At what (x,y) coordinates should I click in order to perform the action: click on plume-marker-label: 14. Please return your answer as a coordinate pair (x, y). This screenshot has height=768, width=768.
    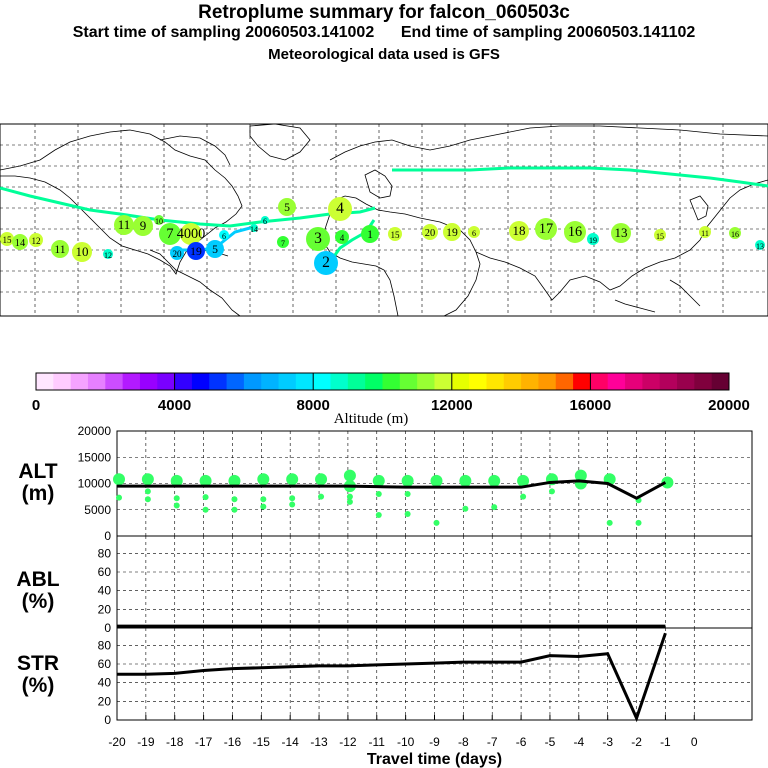
    Looking at the image, I should click on (254, 229).